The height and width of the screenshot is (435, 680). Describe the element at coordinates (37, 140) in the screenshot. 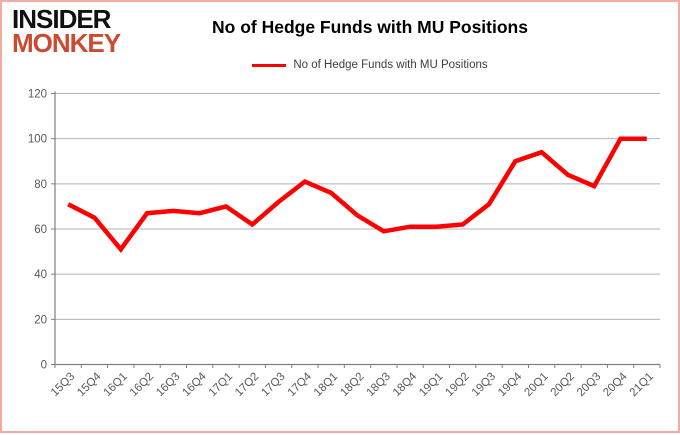

I see `y-axis-label: 100` at that location.